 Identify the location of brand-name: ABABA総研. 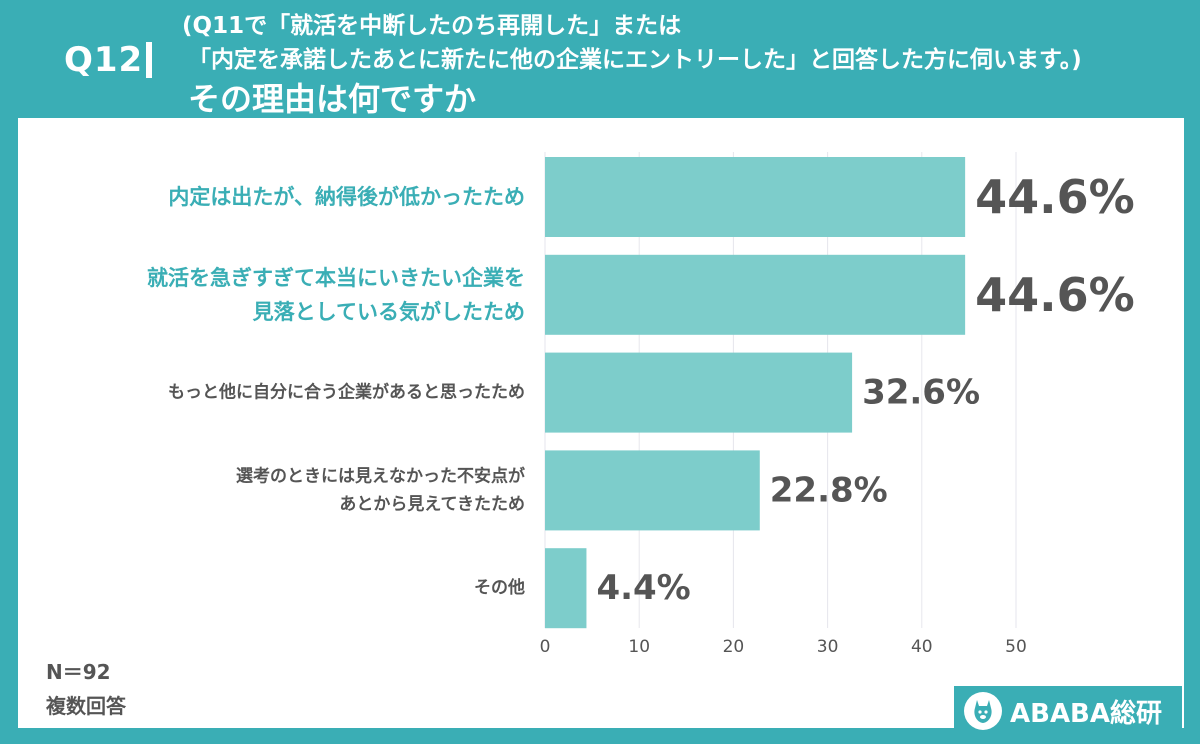
(1086, 713).